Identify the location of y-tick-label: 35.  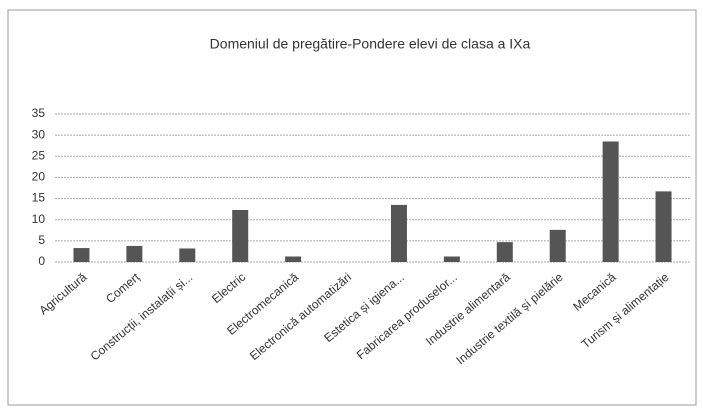
(39, 113).